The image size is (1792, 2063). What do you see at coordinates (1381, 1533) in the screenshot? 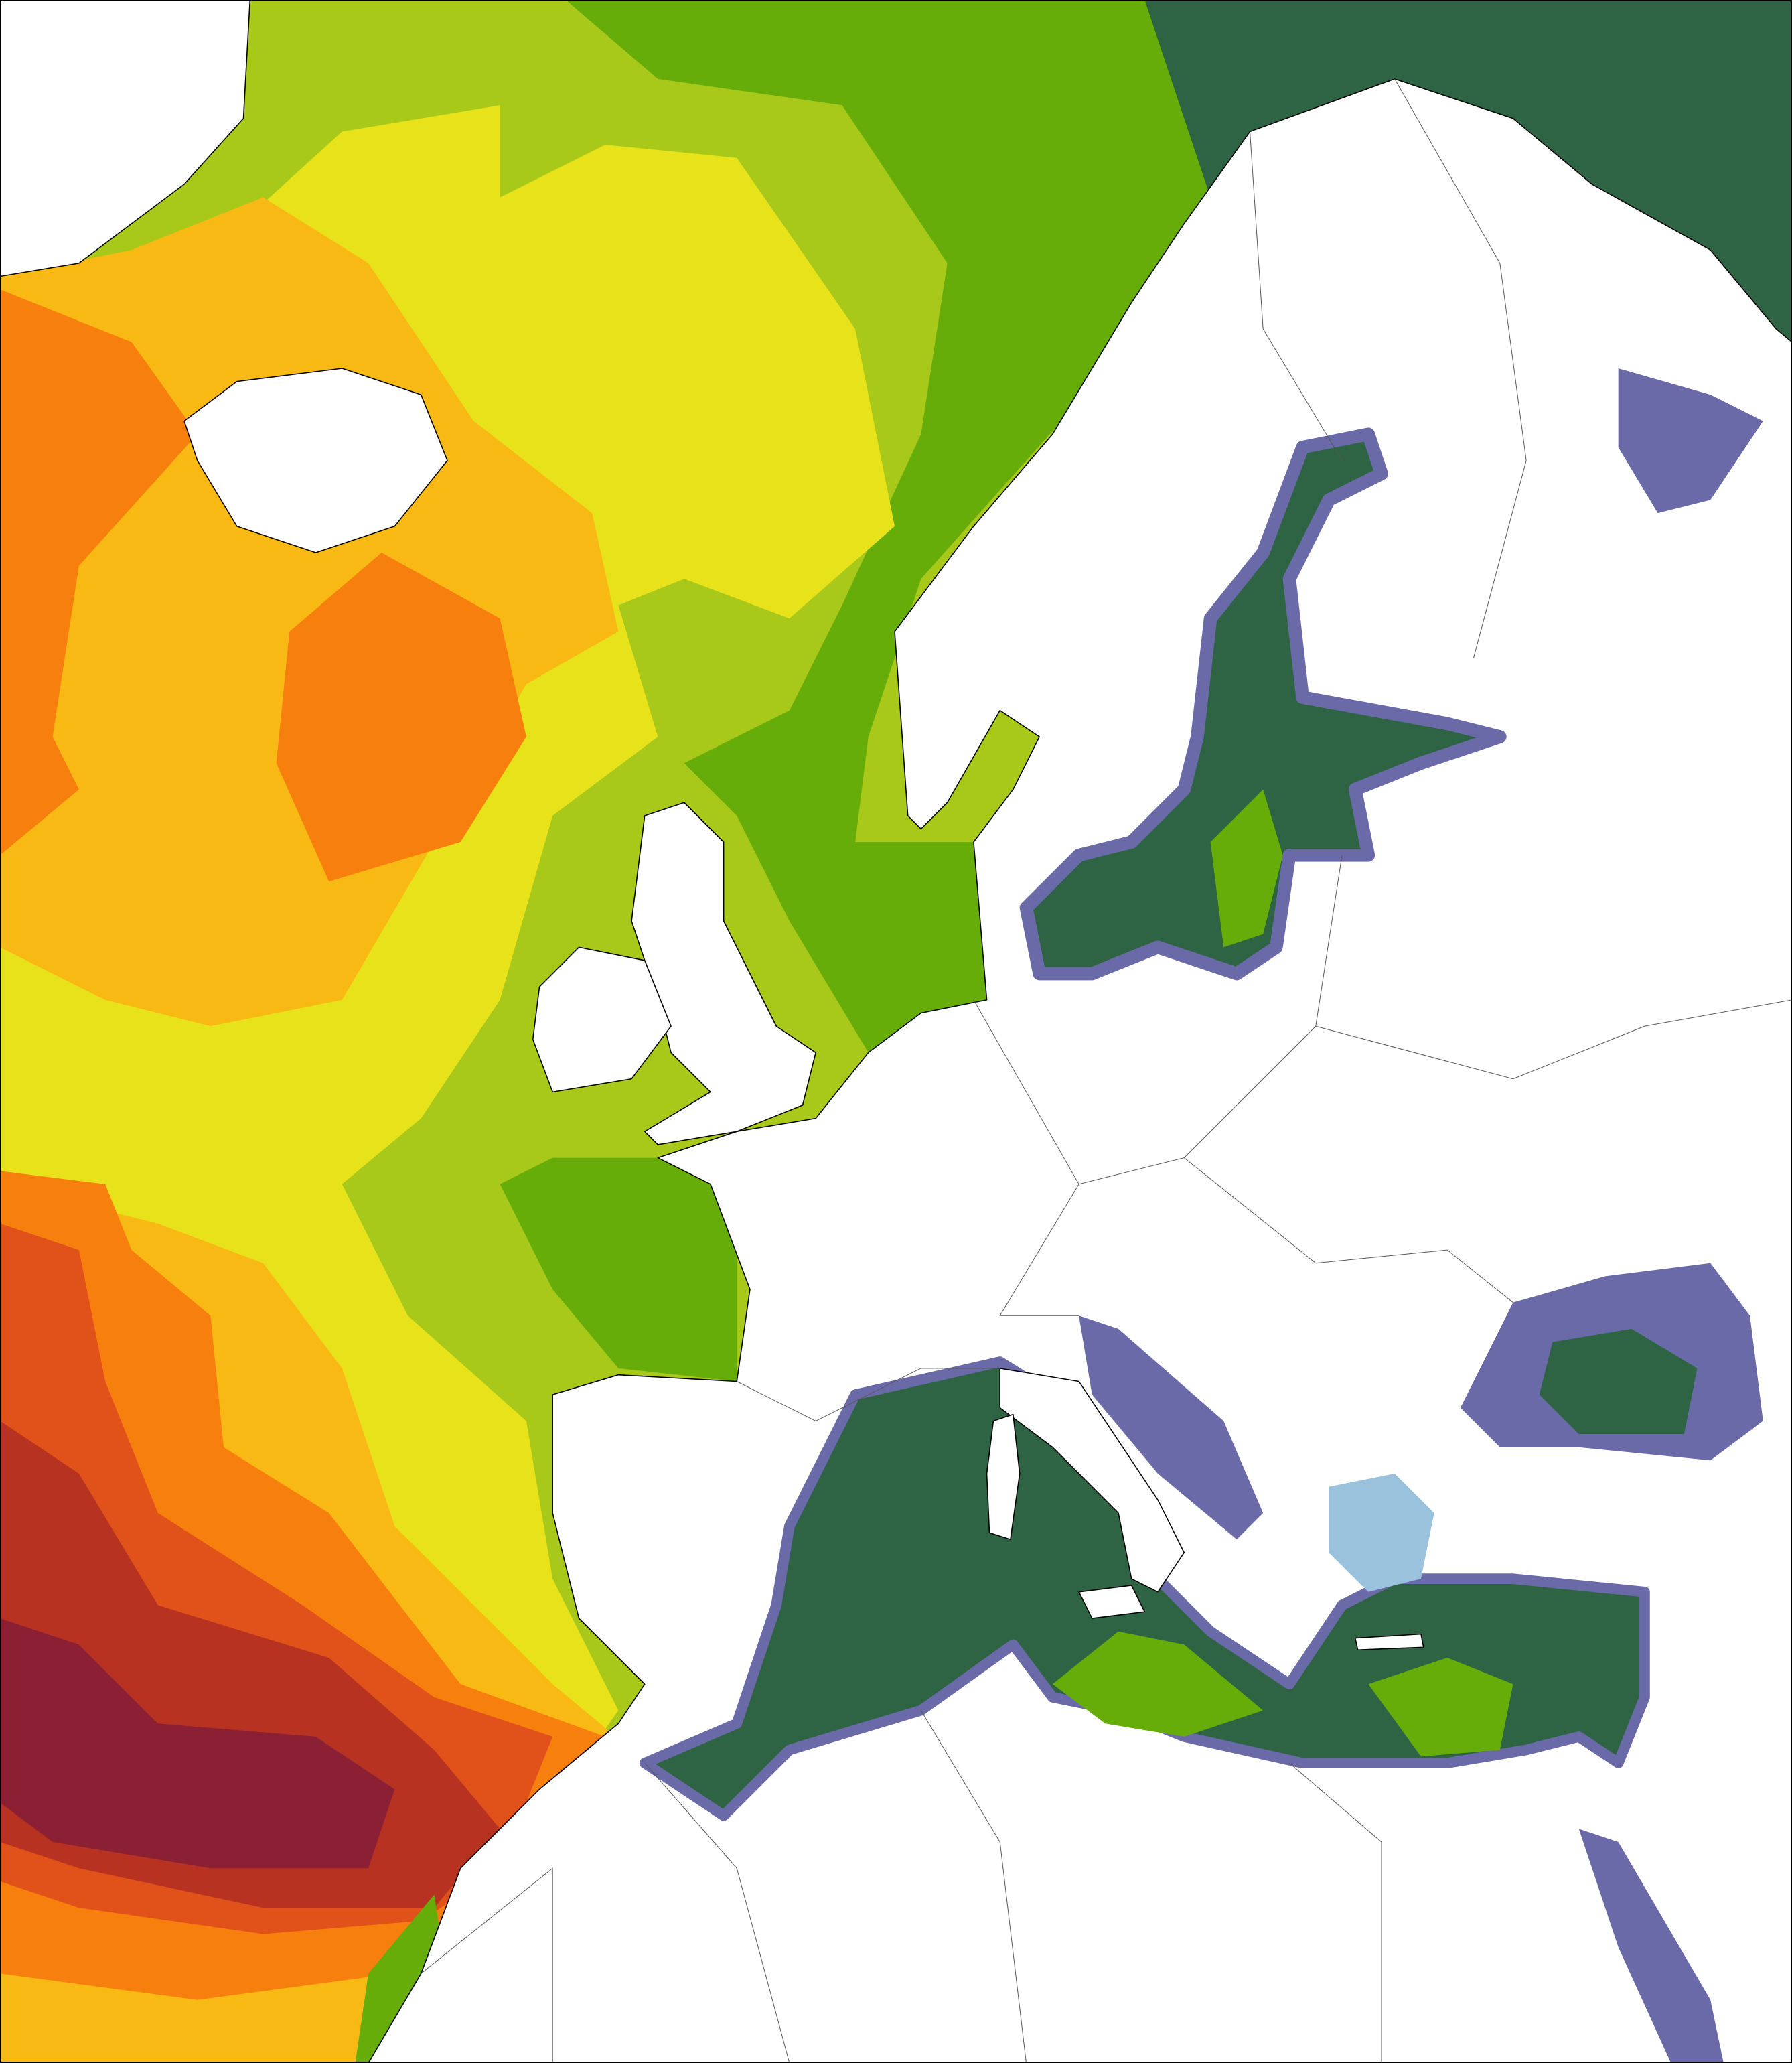
I see `aegean-sea` at bounding box center [1381, 1533].